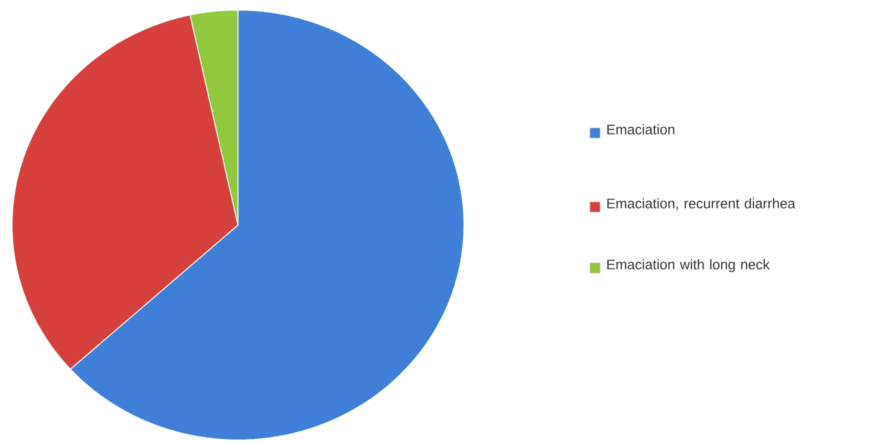 The image size is (893, 441). What do you see at coordinates (640, 129) in the screenshot?
I see `legend-label: Emaciation` at bounding box center [640, 129].